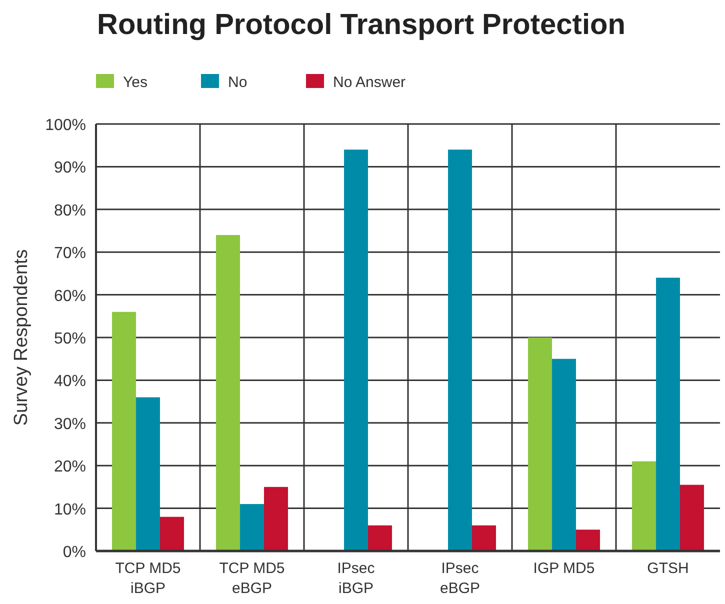 This screenshot has width=725, height=604. I want to click on x-tick-label: IPsec eBGP, so click(460, 578).